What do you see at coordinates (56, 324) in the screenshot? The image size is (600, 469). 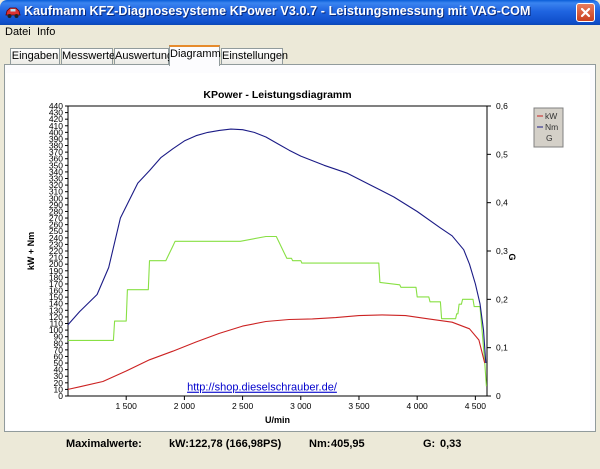 I see `y-tick-label: 110` at bounding box center [56, 324].